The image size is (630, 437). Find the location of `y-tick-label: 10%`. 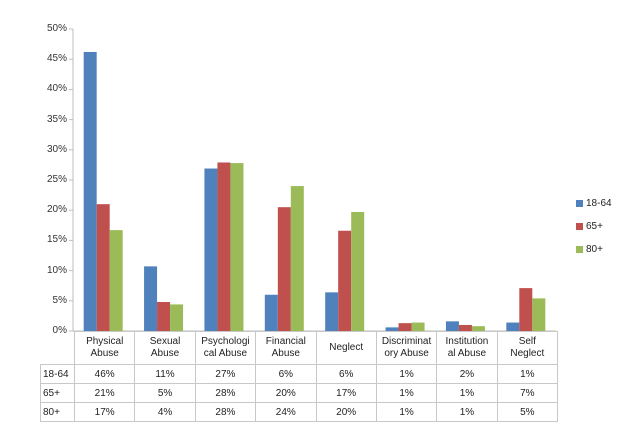

y-tick-label: 10% is located at coordinates (56, 270).